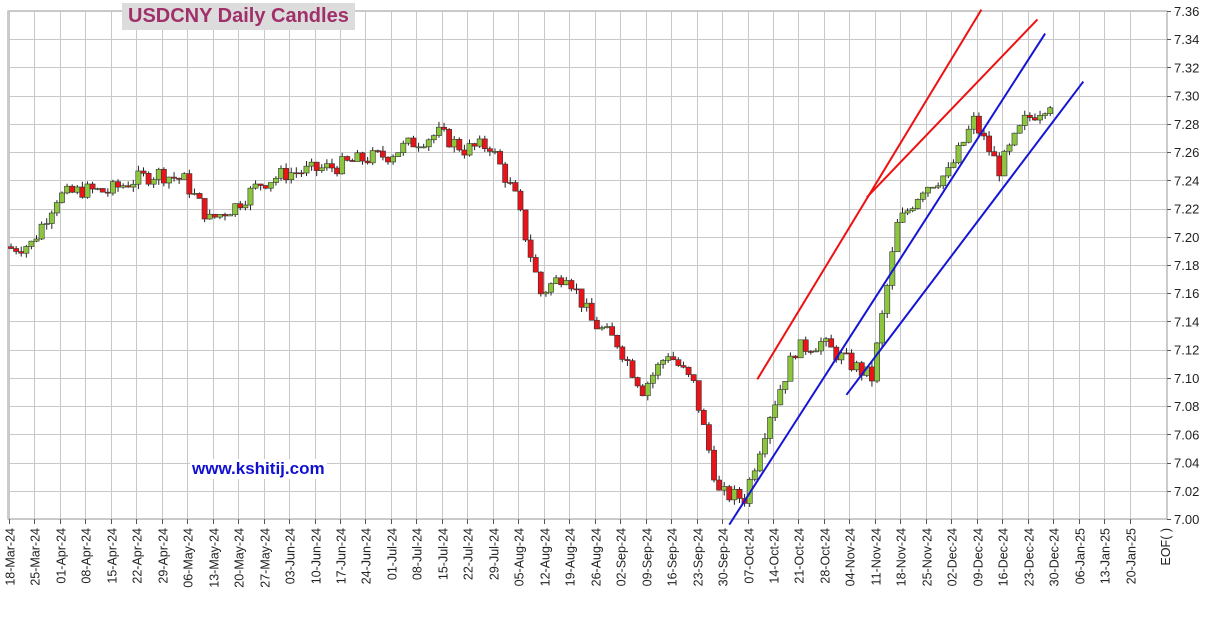  Describe the element at coordinates (367, 556) in the screenshot. I see `x-tick-label: 24-Jun-24` at that location.